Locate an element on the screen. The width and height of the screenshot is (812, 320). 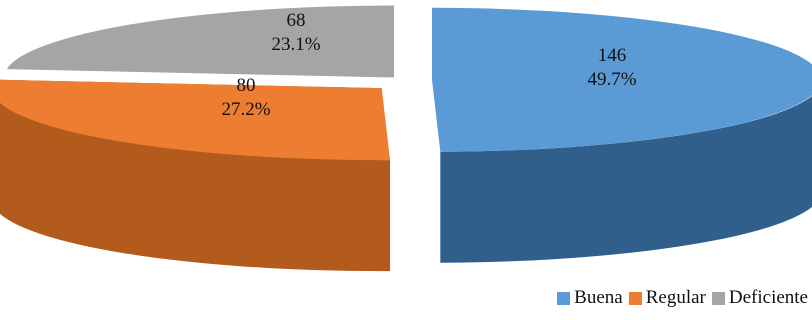
legend-label-regular: Regular is located at coordinates (675, 297).